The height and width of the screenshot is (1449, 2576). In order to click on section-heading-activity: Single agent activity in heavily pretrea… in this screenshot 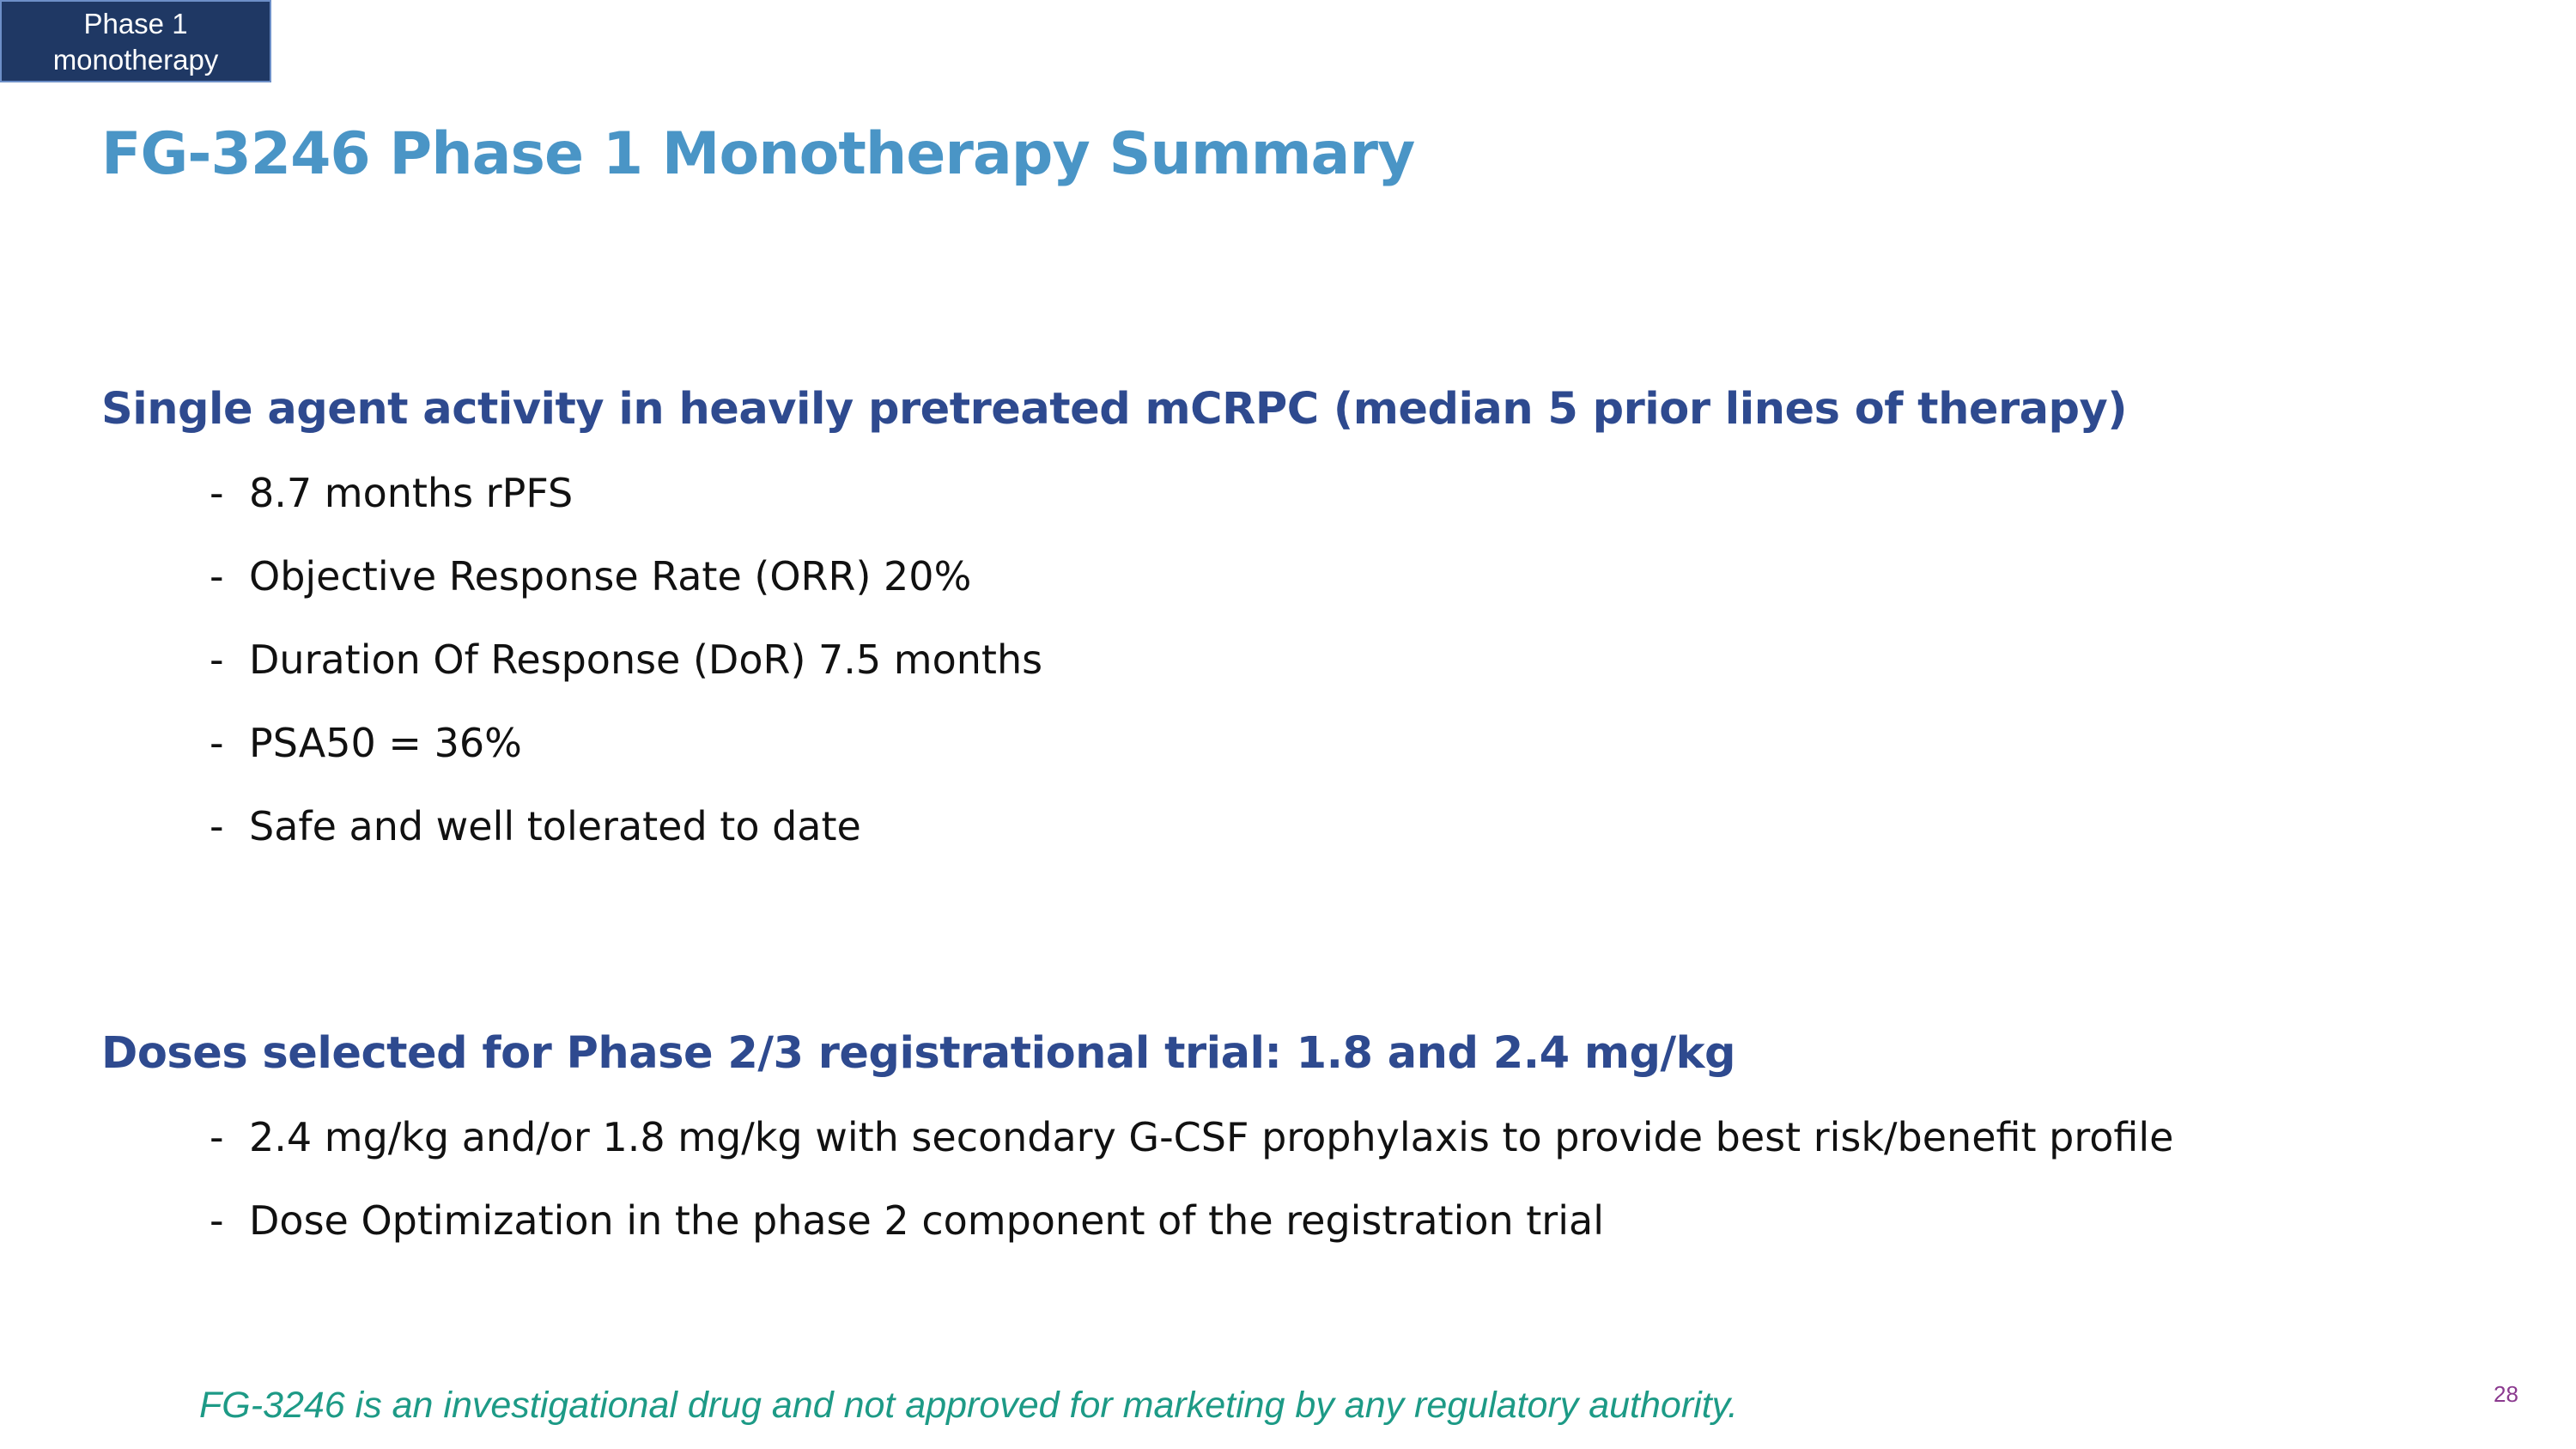, I will do `click(1114, 409)`.